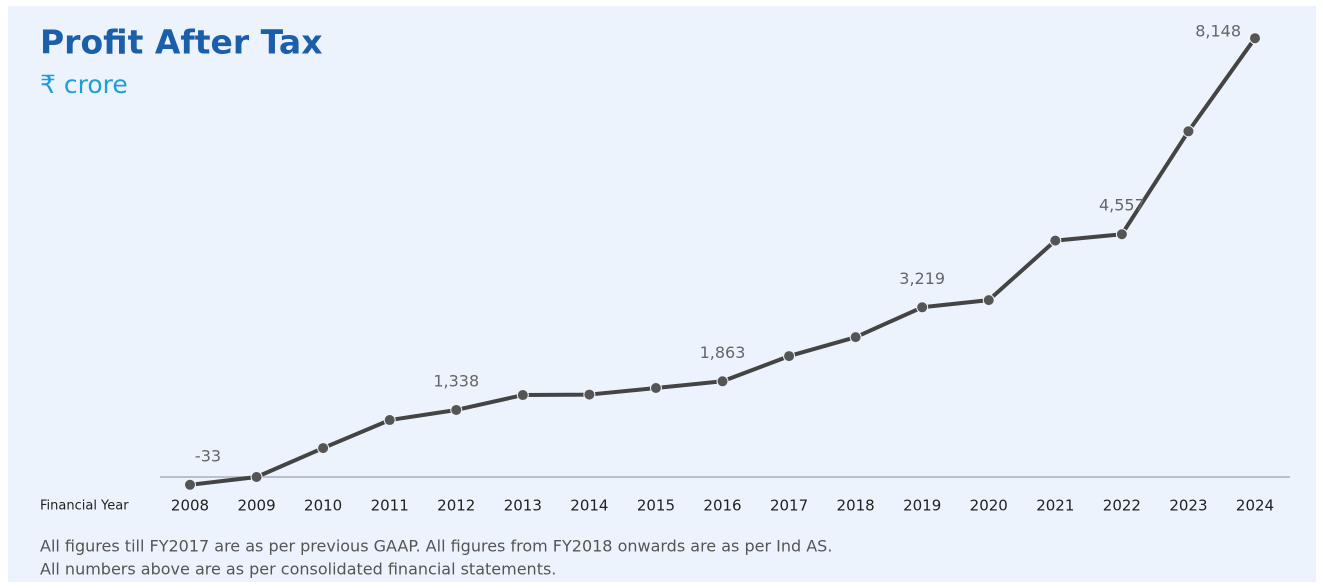  I want to click on x-tick-label: 2021, so click(1055, 506).